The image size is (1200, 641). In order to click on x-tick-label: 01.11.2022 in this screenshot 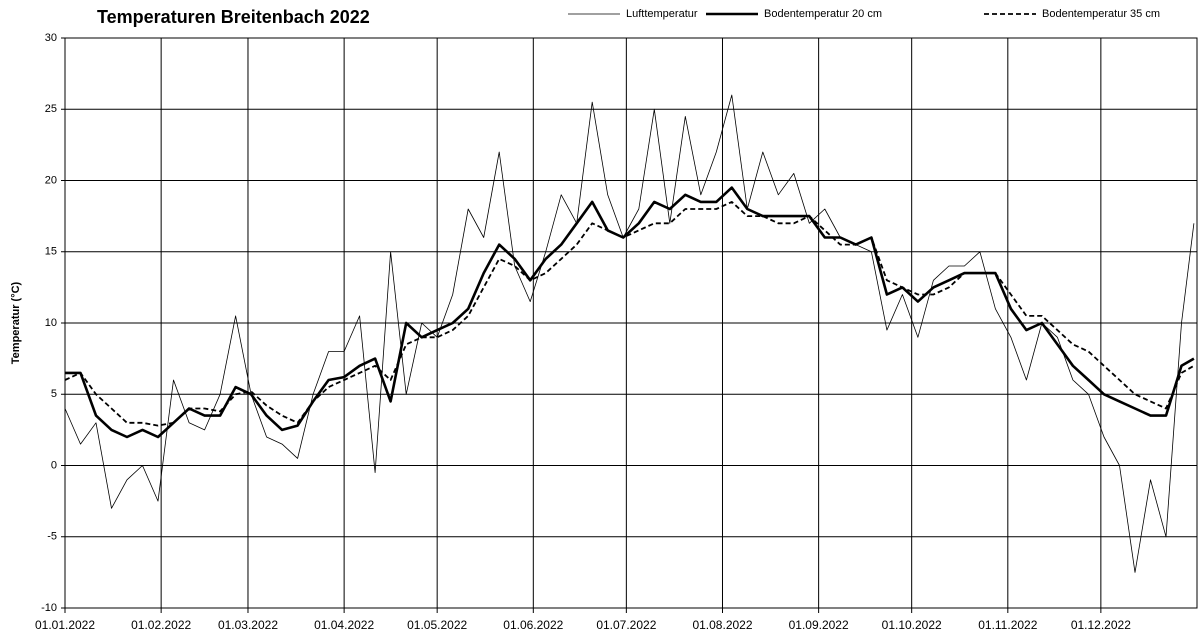, I will do `click(1007, 625)`.